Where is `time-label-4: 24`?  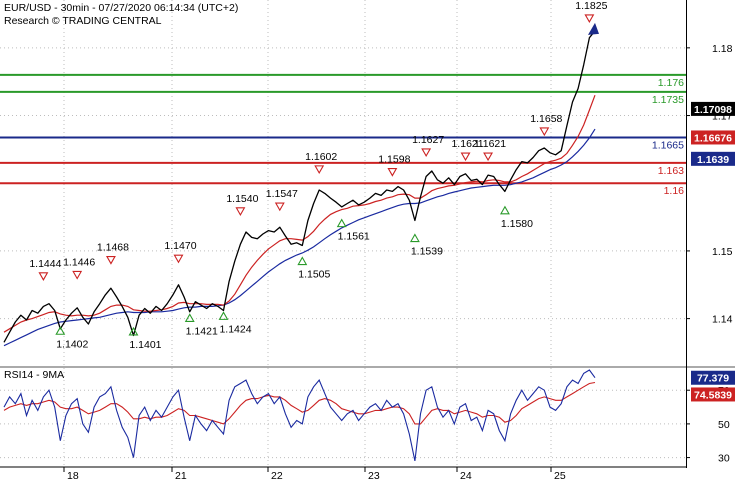
time-label-4: 24 is located at coordinates (466, 475).